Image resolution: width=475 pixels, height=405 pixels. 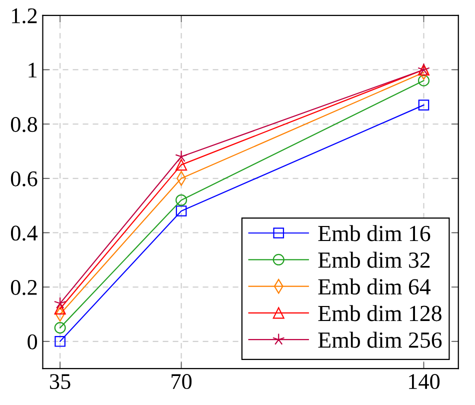 What do you see at coordinates (374, 233) in the screenshot?
I see `legend-label: Emb dim 16` at bounding box center [374, 233].